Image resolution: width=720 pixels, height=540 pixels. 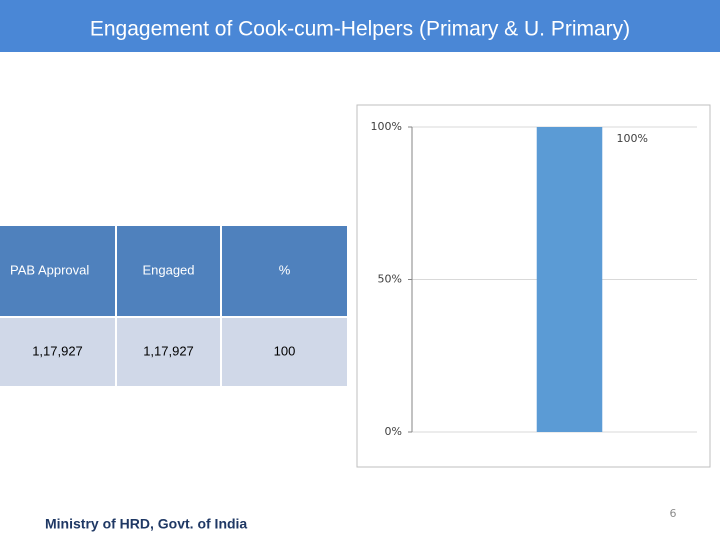 I want to click on table-header-text: PAB Approval, so click(x=49, y=269).